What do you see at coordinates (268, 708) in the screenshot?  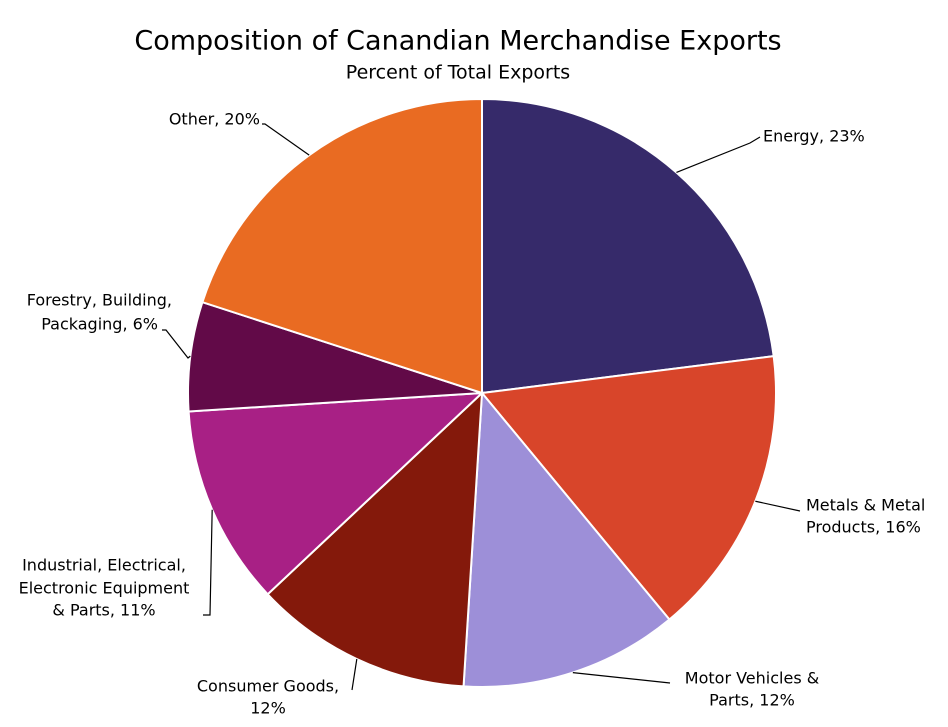 I see `slice-label: 12%` at bounding box center [268, 708].